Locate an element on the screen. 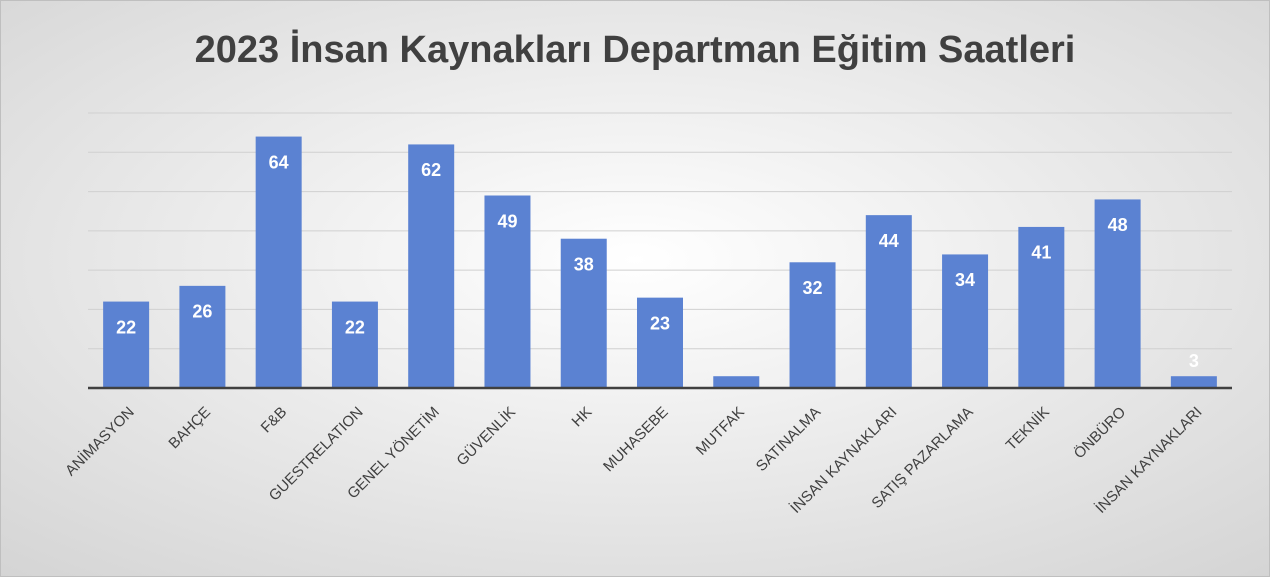  data-label: 41 is located at coordinates (1041, 253).